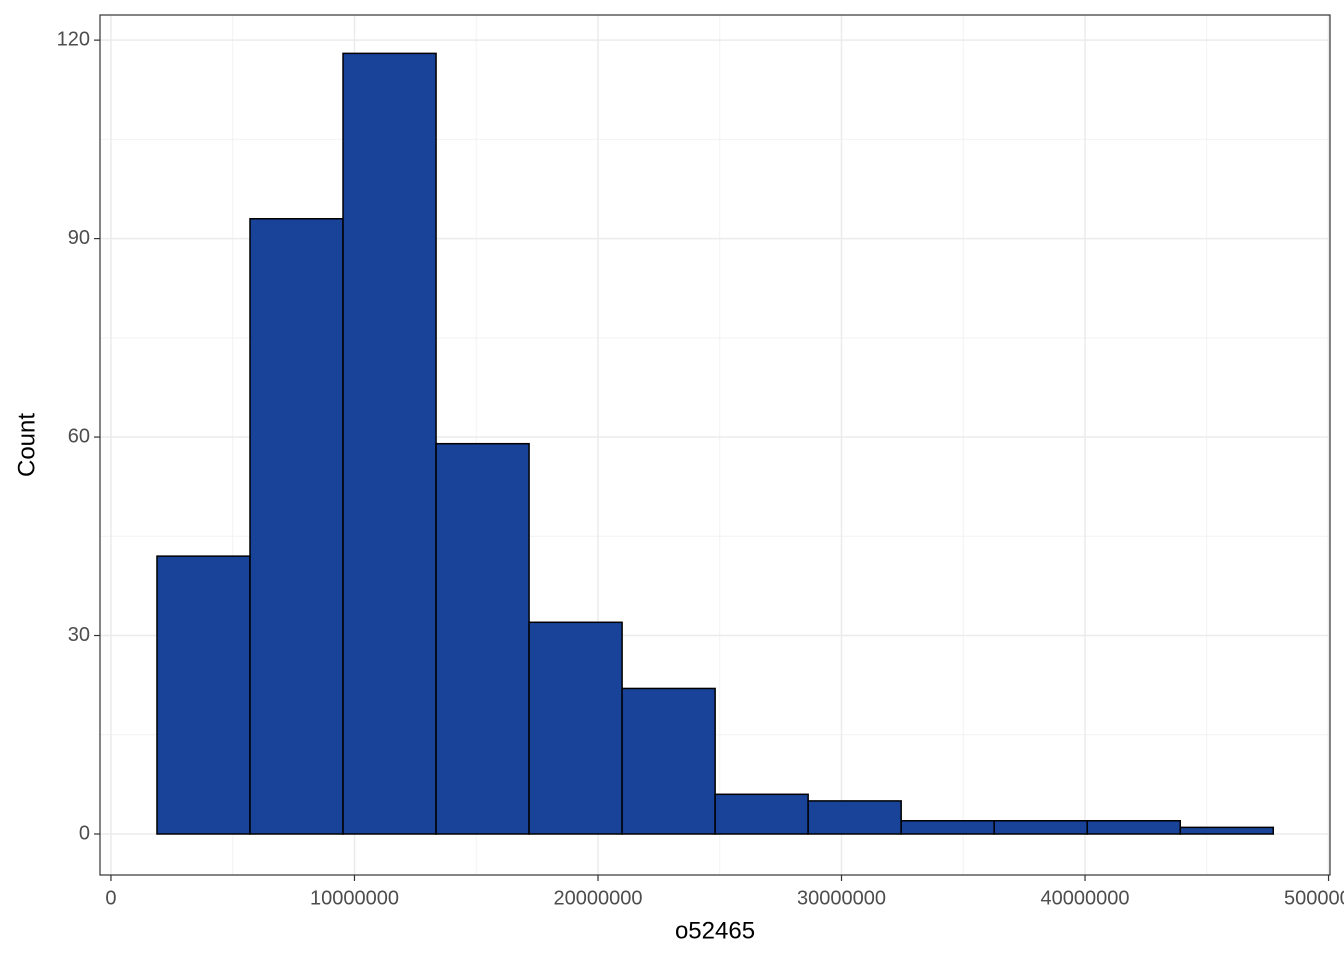  Describe the element at coordinates (1314, 898) in the screenshot. I see `x-tick-label: 50000000` at that location.